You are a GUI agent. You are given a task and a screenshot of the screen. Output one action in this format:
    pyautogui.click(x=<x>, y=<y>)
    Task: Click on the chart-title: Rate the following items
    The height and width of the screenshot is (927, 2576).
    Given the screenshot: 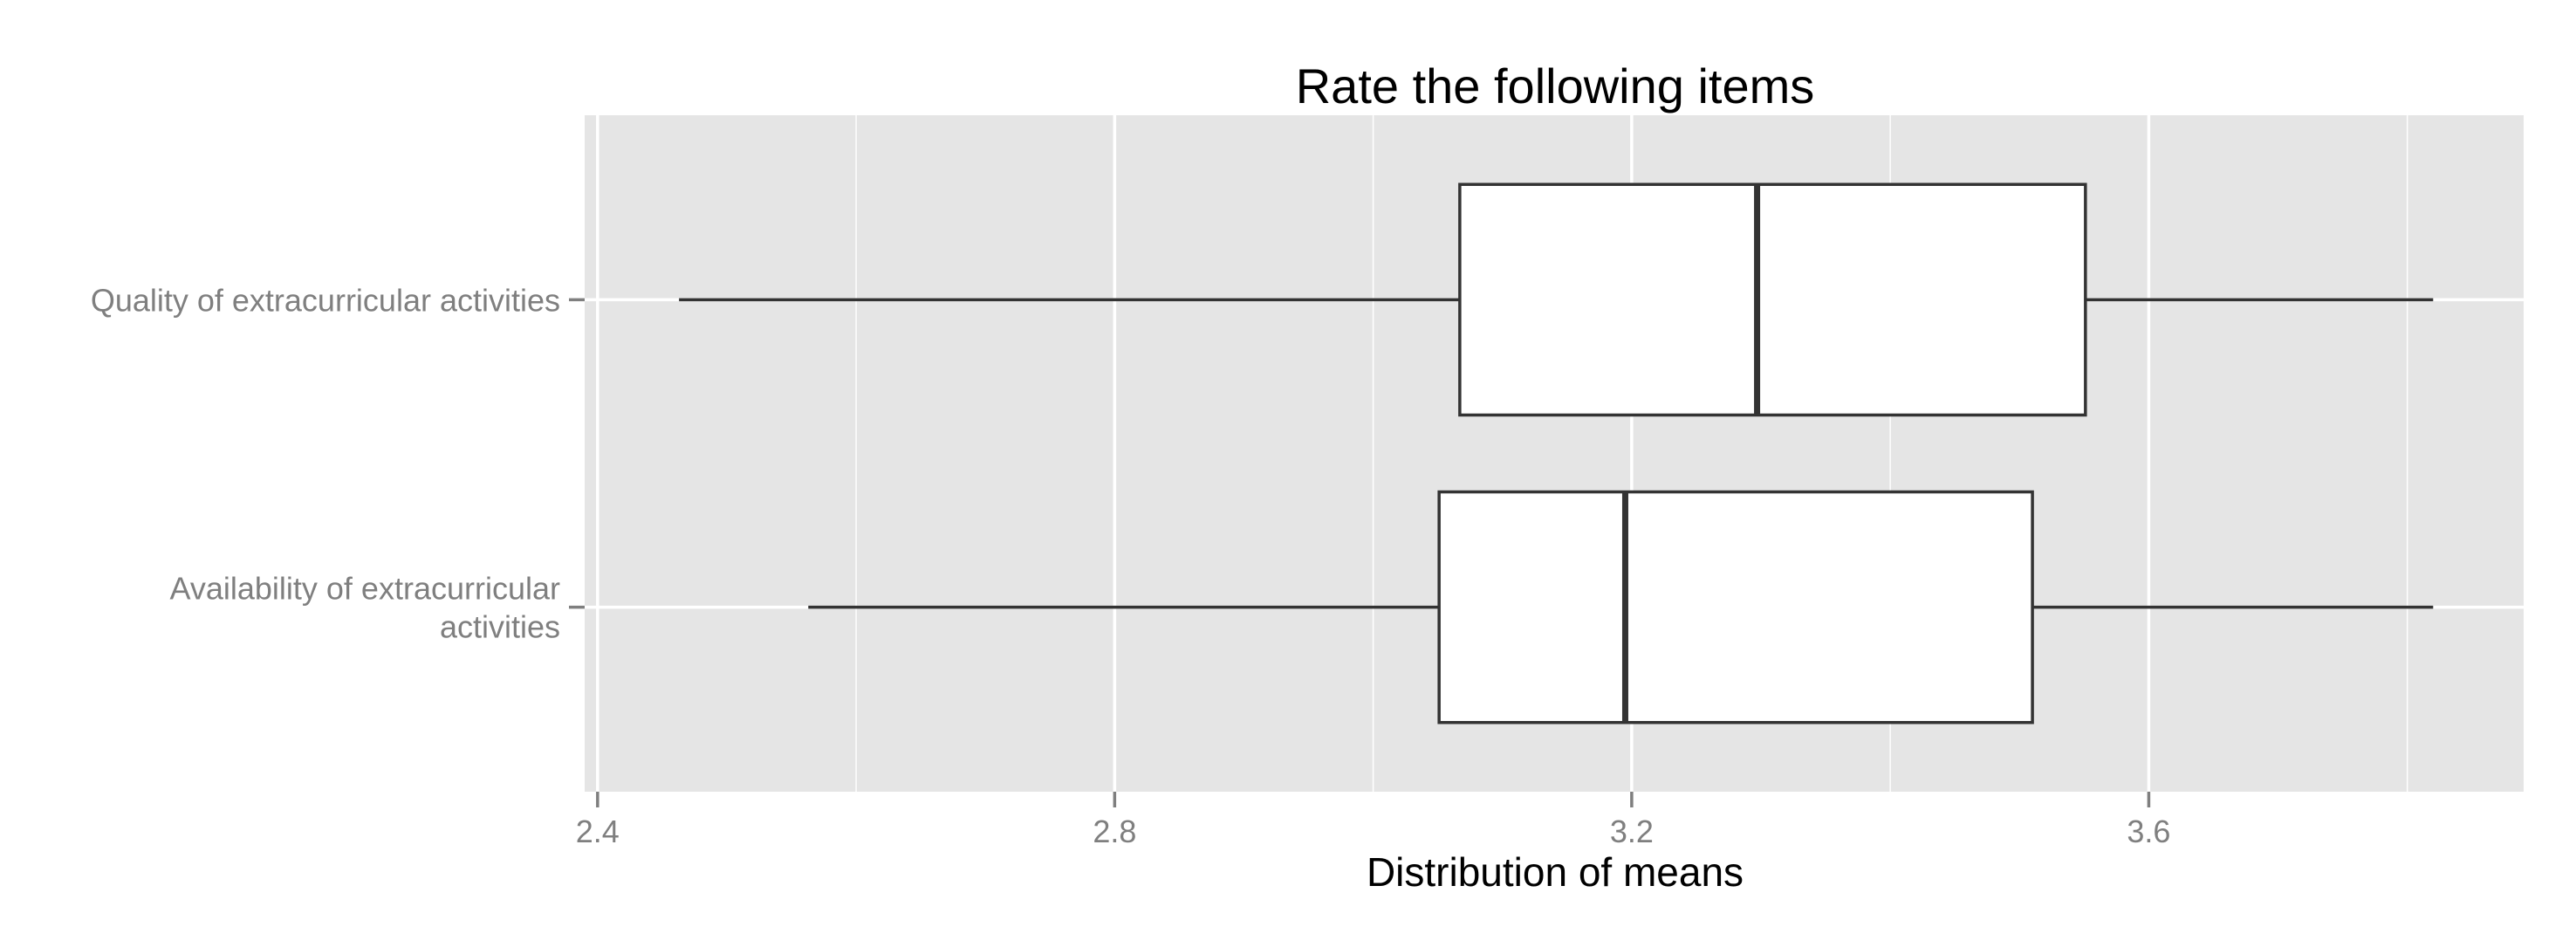 What is the action you would take?
    pyautogui.click(x=1556, y=85)
    